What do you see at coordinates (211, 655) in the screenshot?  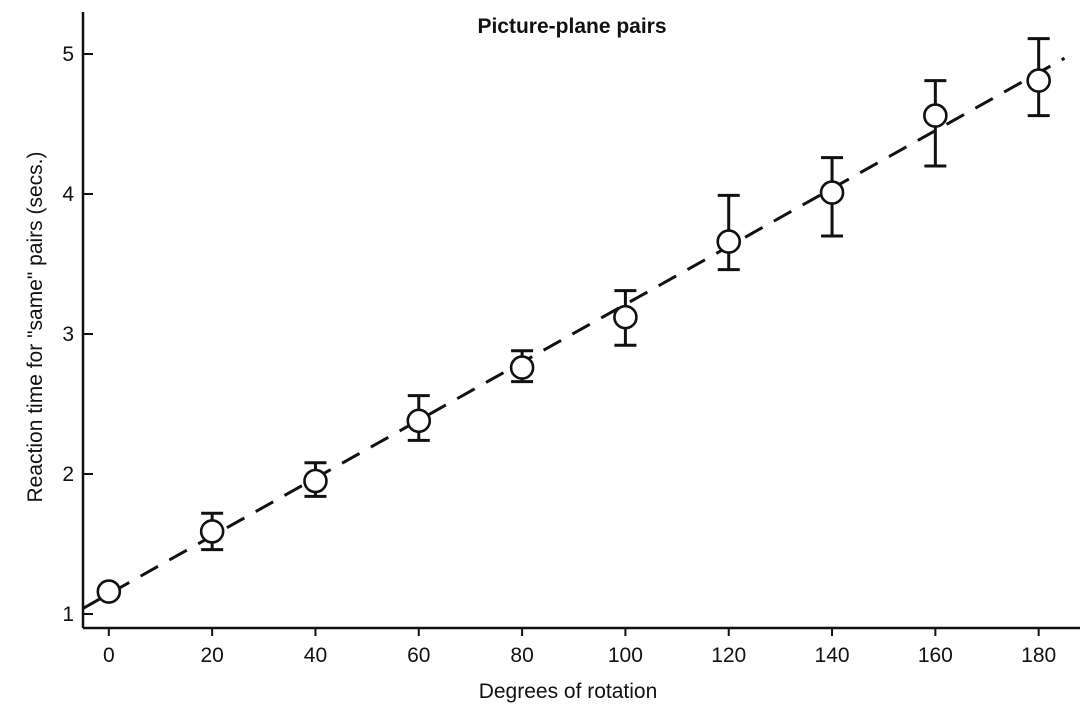 I see `x-tick-label: 20` at bounding box center [211, 655].